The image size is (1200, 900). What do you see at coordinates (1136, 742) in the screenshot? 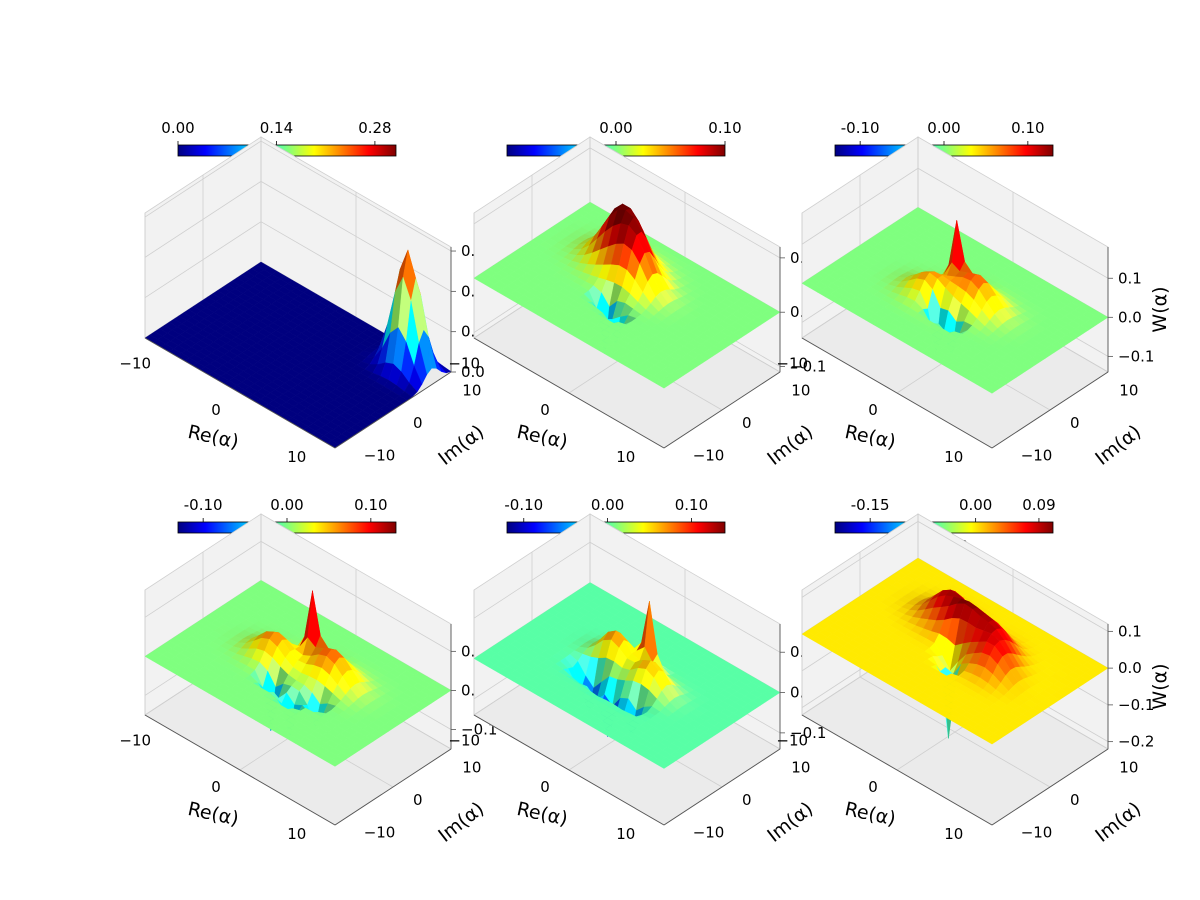
I see `z-tick-label: −0.2` at bounding box center [1136, 742].